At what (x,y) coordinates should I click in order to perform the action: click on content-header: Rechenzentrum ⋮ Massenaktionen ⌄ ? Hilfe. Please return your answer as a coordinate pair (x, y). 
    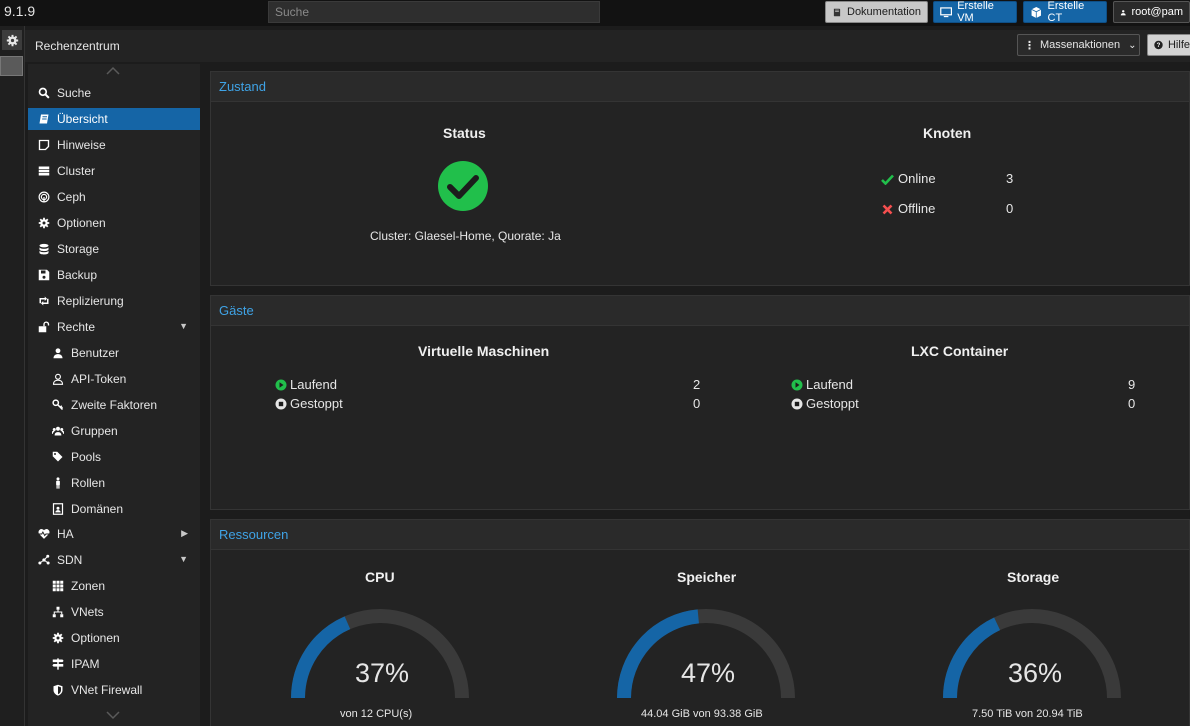
    Looking at the image, I should click on (607, 46).